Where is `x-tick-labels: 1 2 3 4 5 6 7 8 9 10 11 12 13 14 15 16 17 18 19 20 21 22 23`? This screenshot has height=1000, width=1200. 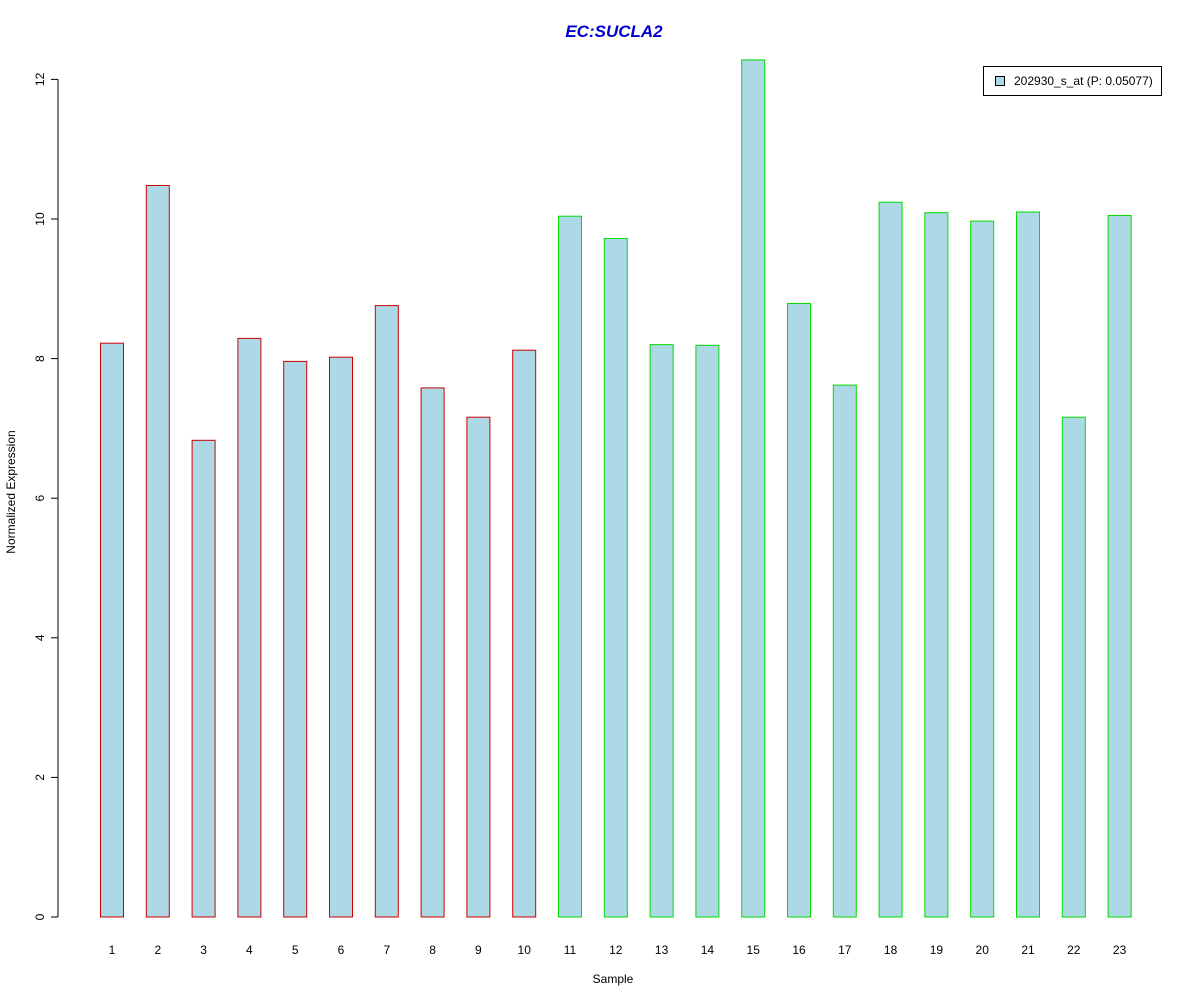
x-tick-labels: 1 2 3 4 5 6 7 8 9 10 11 12 13 14 15 16 17 18 19 20 21 22 23 is located at coordinates (618, 950).